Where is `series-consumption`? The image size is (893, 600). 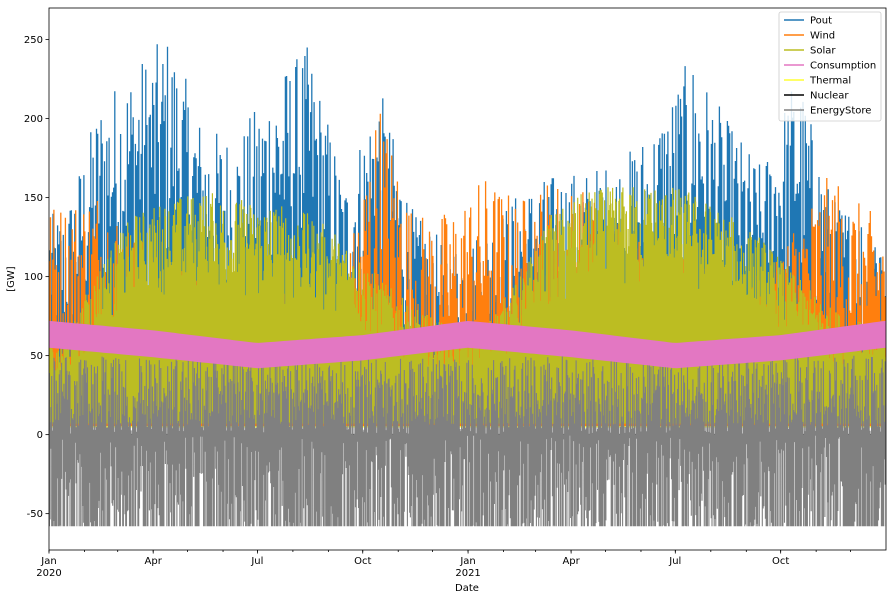
series-consumption is located at coordinates (467, 344).